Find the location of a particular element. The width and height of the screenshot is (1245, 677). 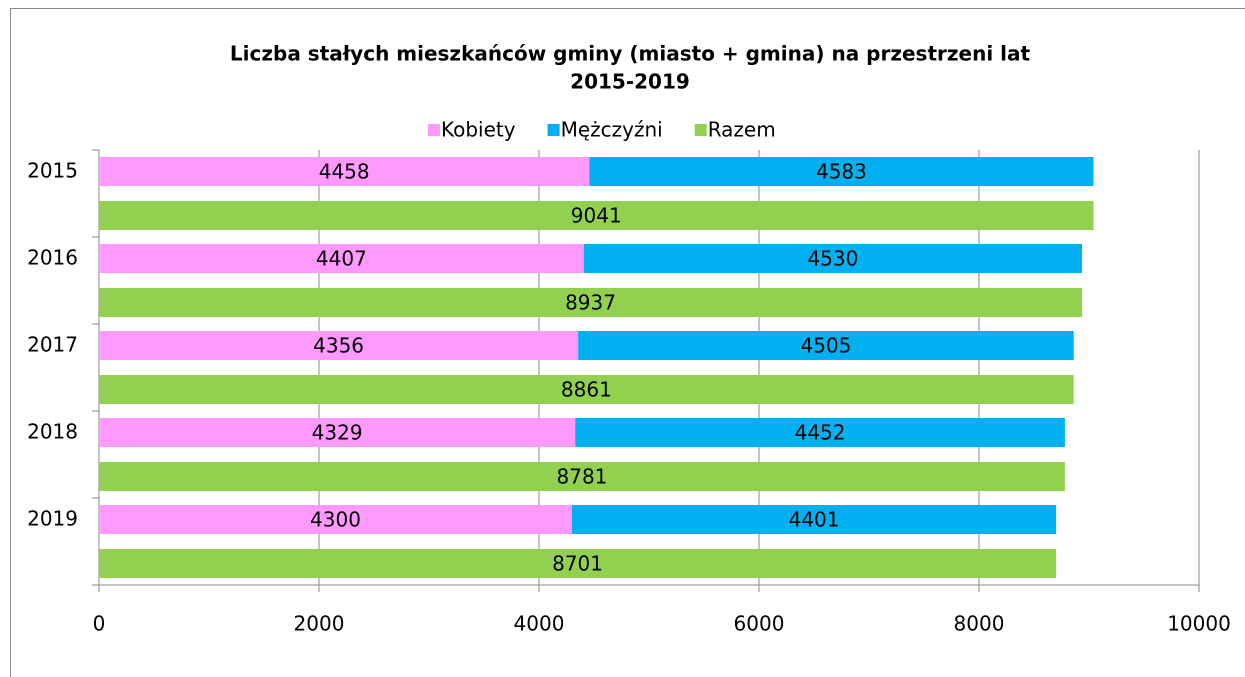

x-tick-label: 8000 is located at coordinates (979, 624).